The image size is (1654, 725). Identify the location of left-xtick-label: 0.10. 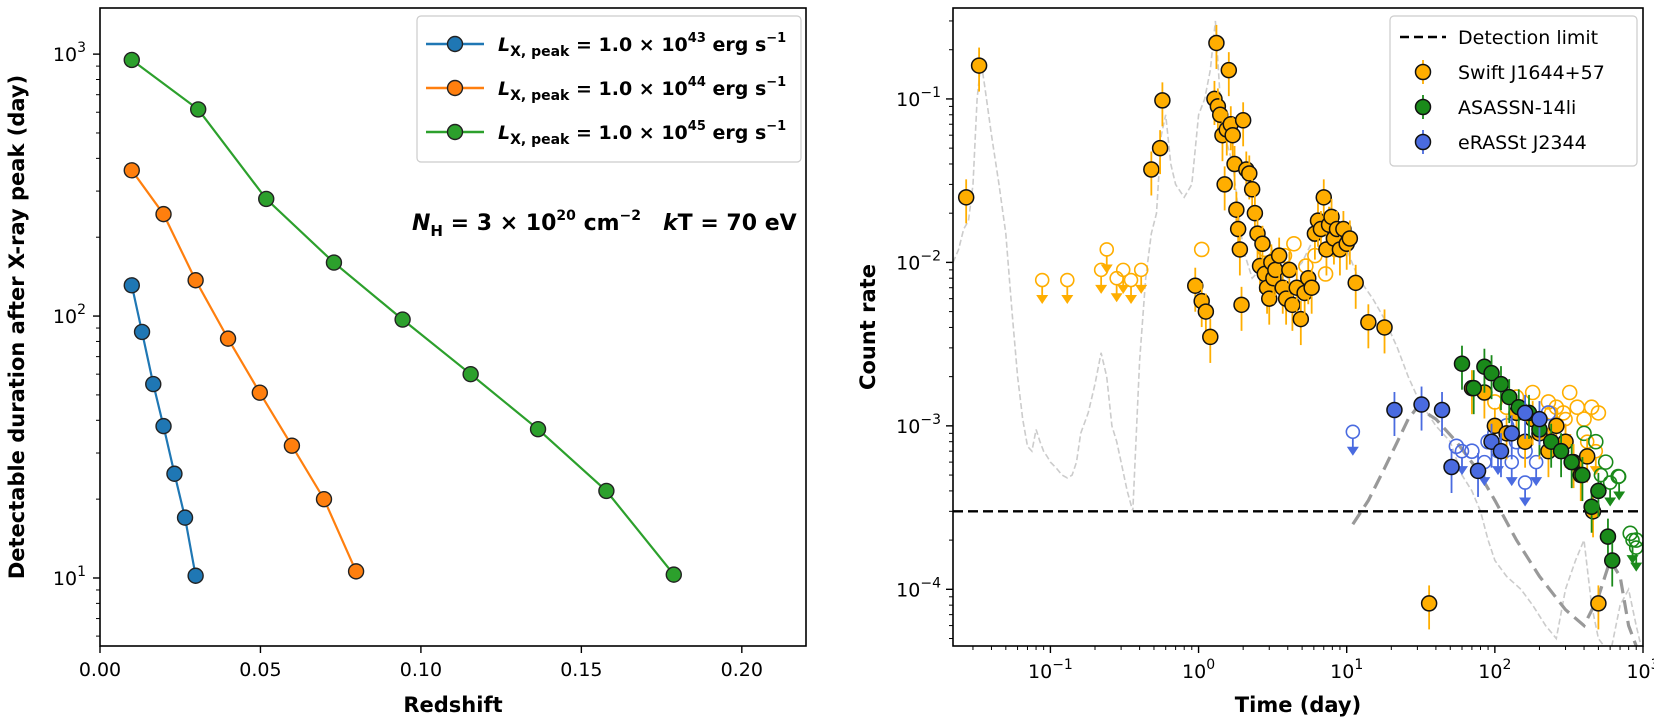
(421, 670).